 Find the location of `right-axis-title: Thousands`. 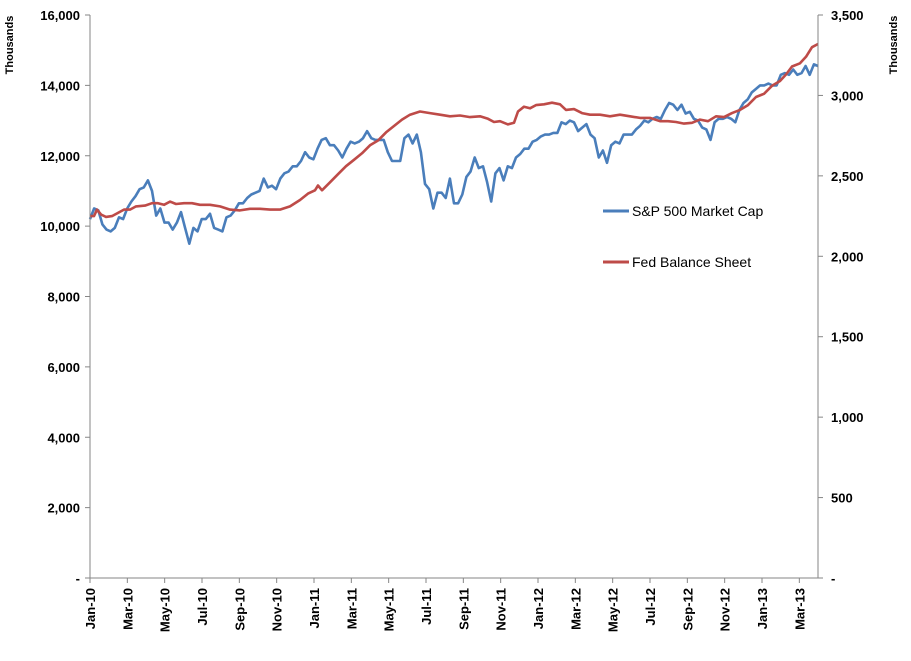

right-axis-title: Thousands is located at coordinates (894, 45).